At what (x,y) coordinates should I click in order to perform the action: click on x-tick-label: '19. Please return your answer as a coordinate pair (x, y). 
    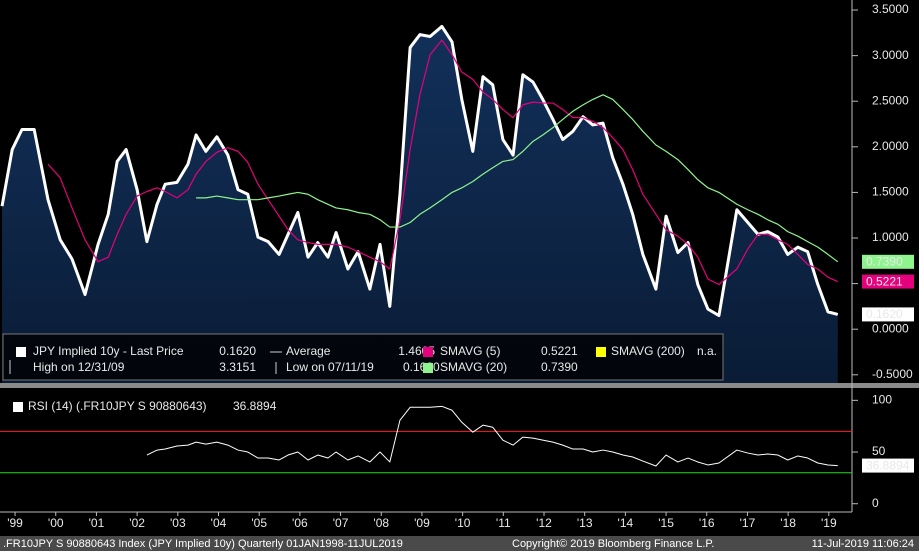
    Looking at the image, I should click on (829, 523).